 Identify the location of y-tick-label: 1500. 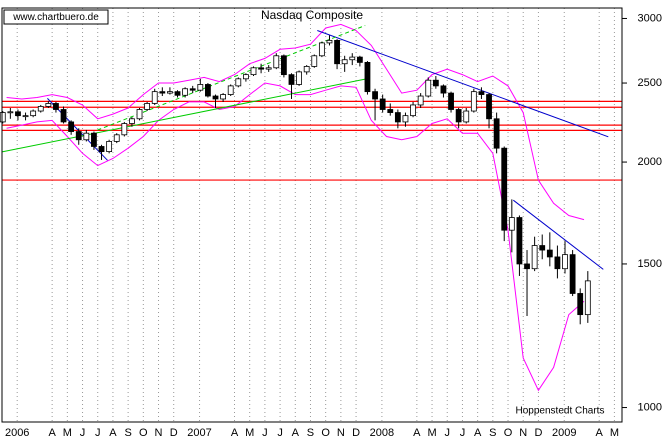
(650, 264).